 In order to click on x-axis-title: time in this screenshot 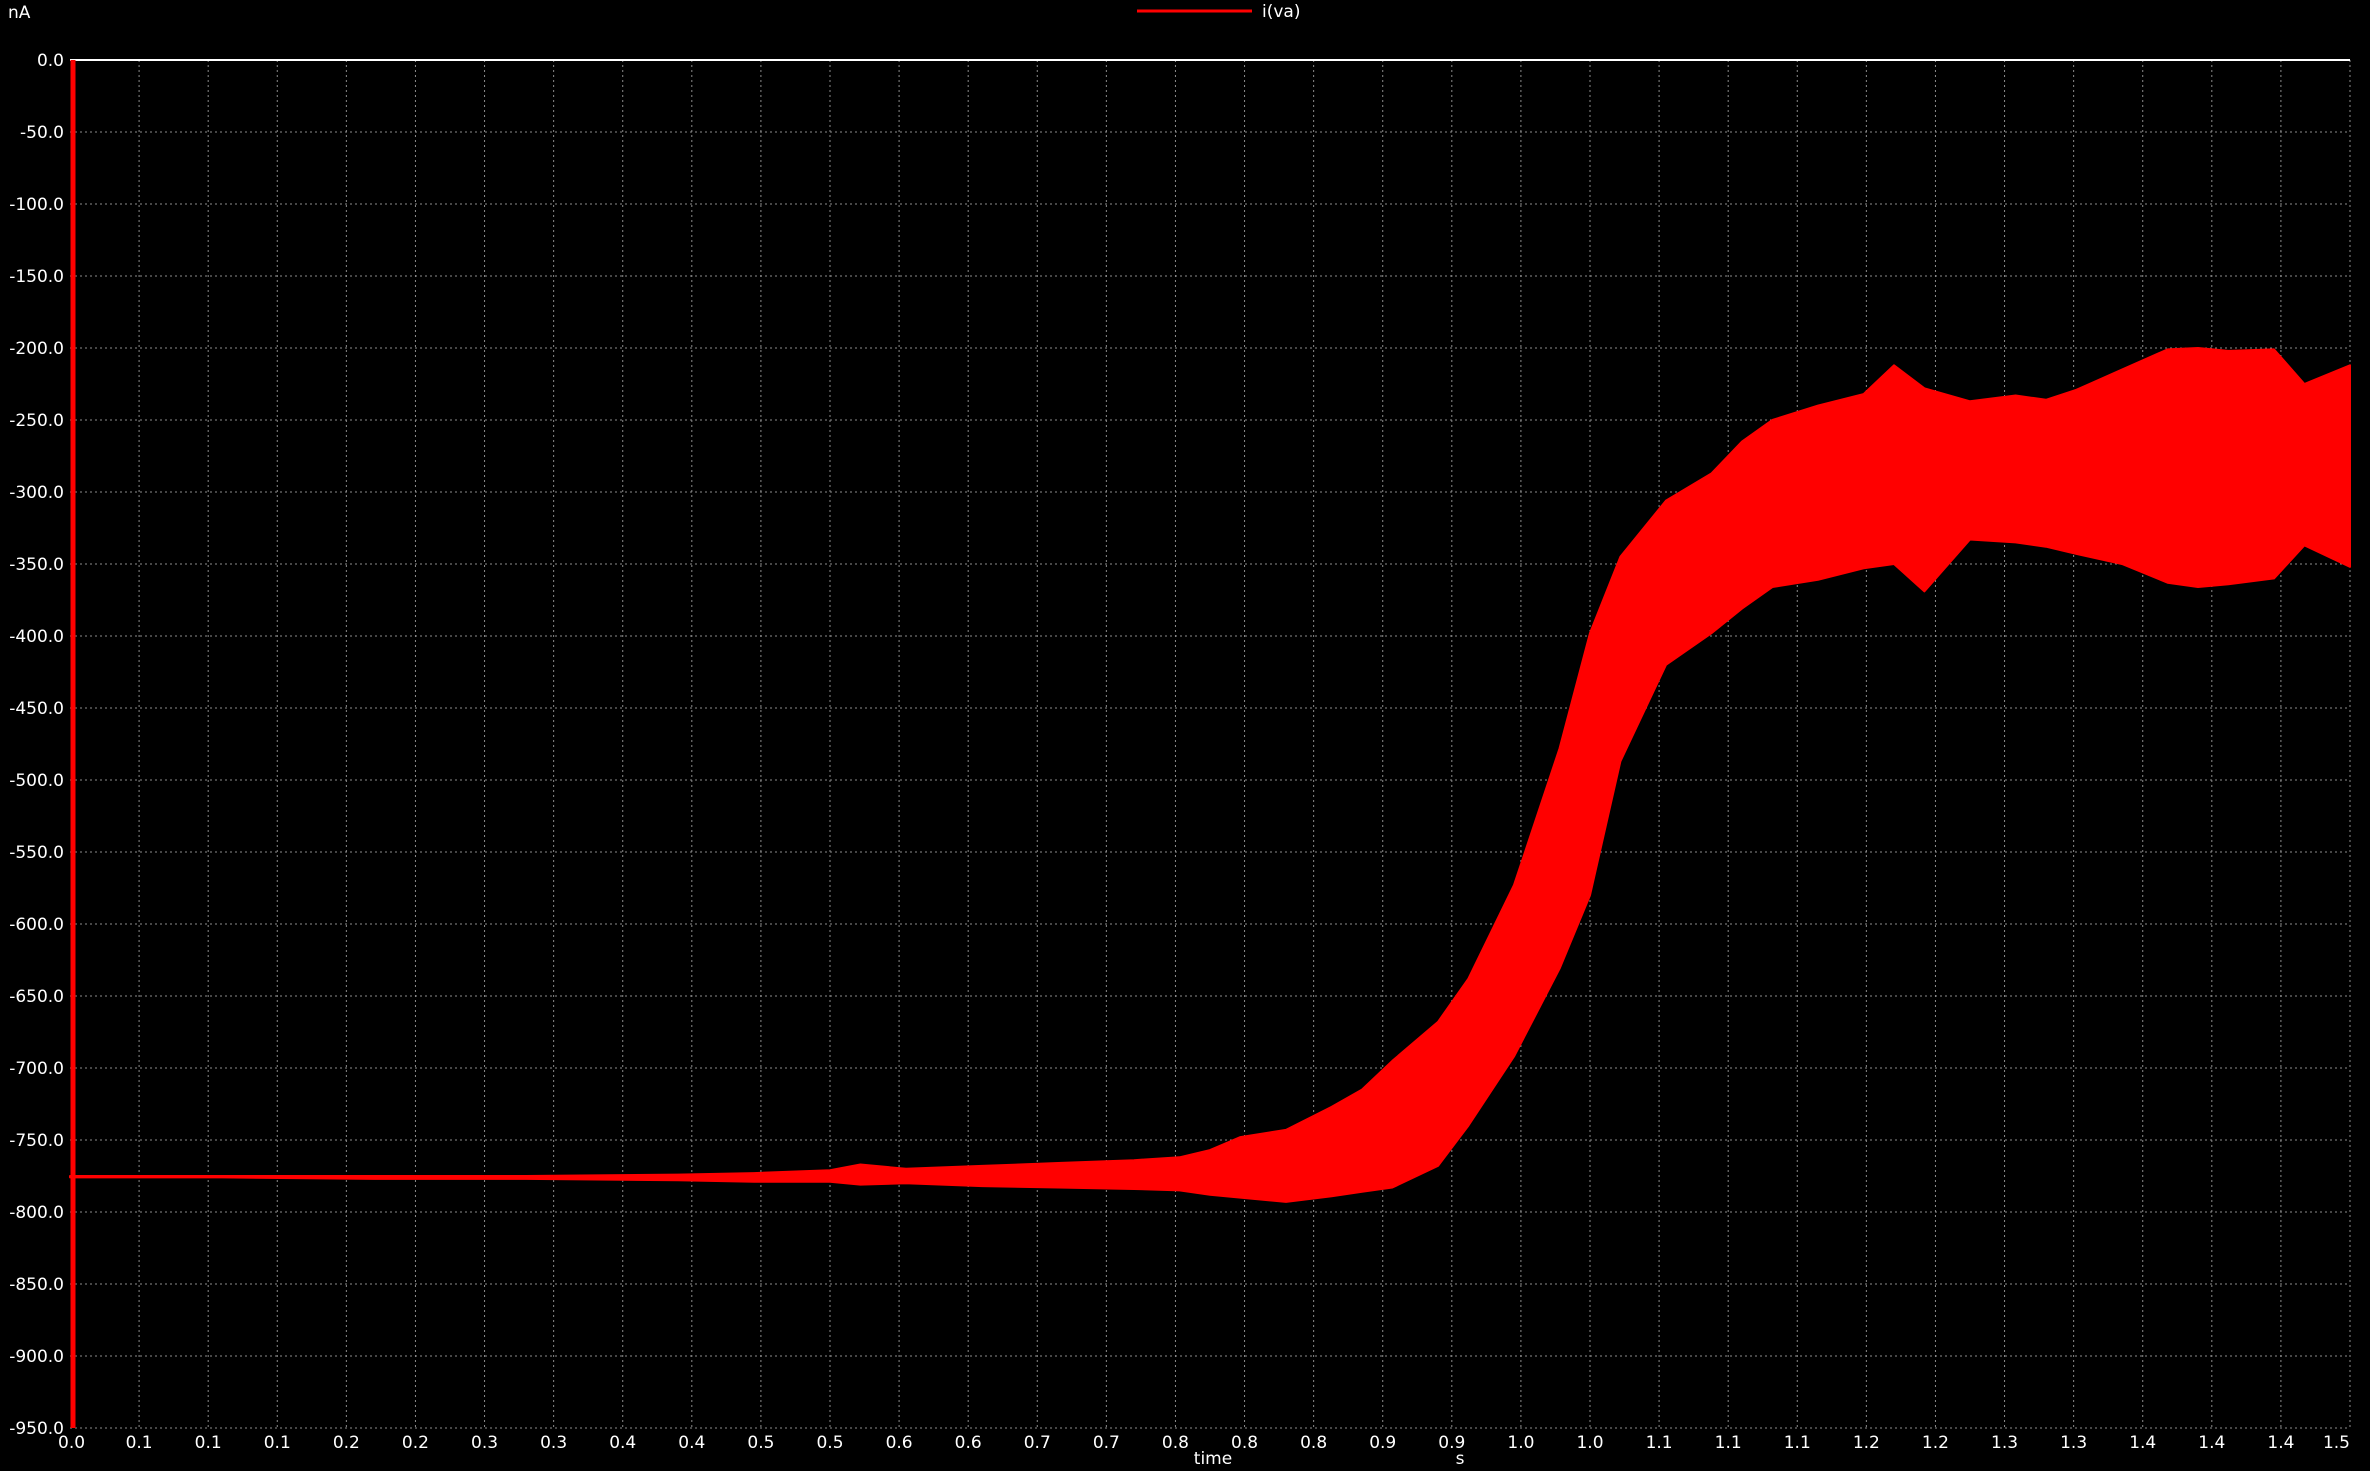, I will do `click(1213, 1459)`.